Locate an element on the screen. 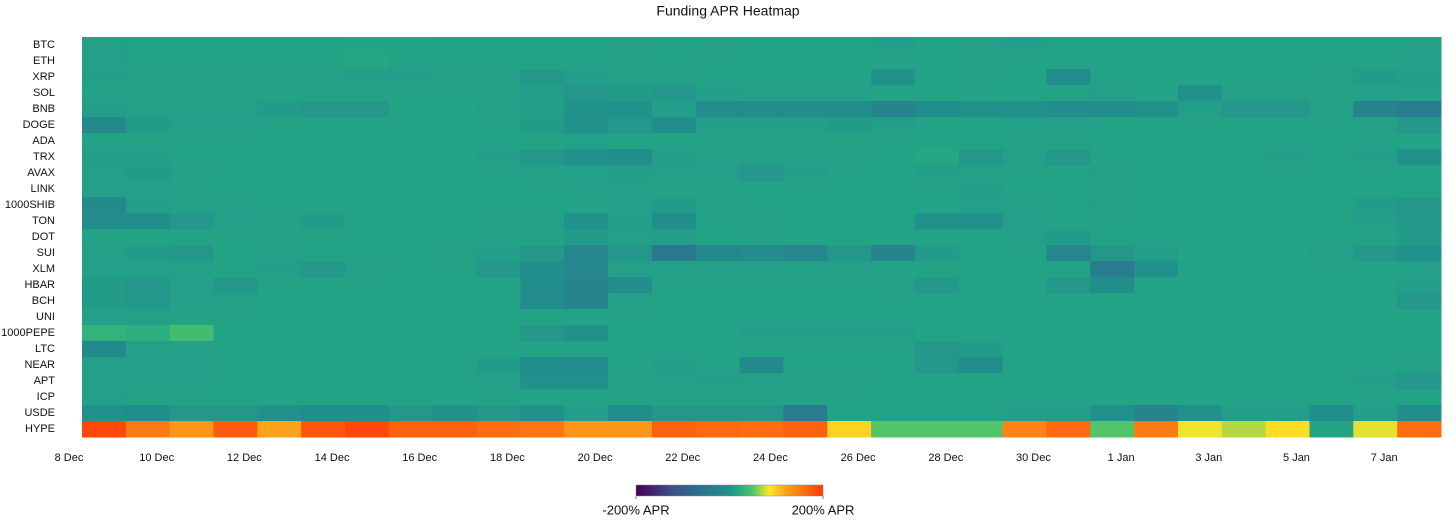 The image size is (1456, 524). x-tick-label: 20 Dec is located at coordinates (595, 458).